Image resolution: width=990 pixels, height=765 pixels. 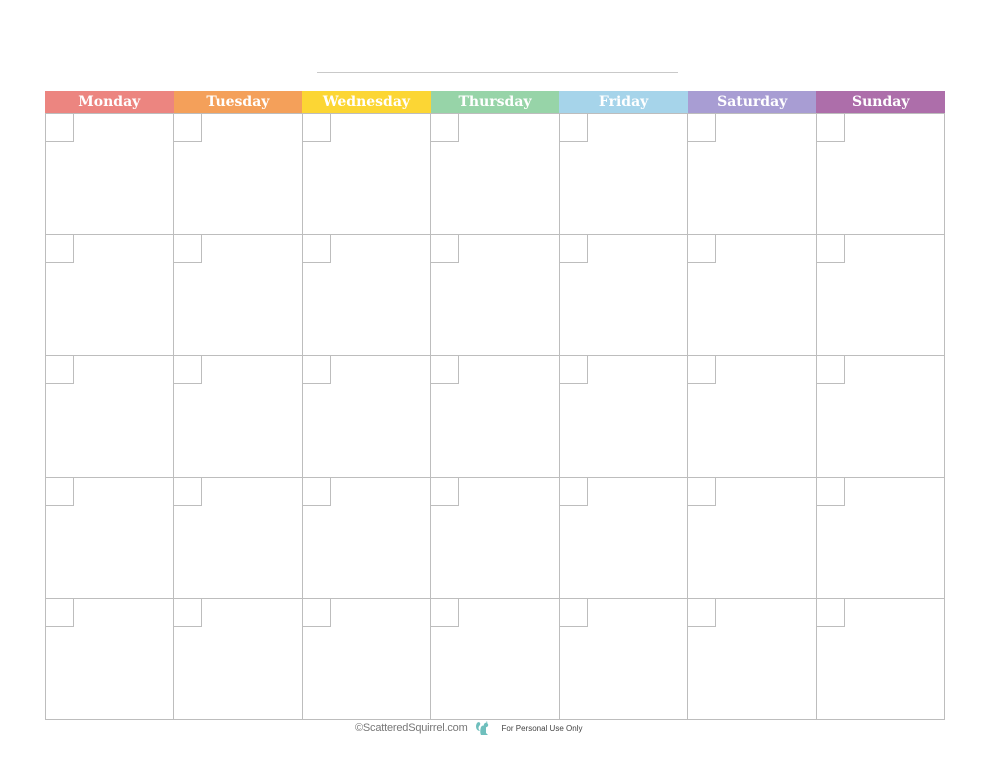 I want to click on personal-use-notice: For Personal Use Only, so click(x=542, y=728).